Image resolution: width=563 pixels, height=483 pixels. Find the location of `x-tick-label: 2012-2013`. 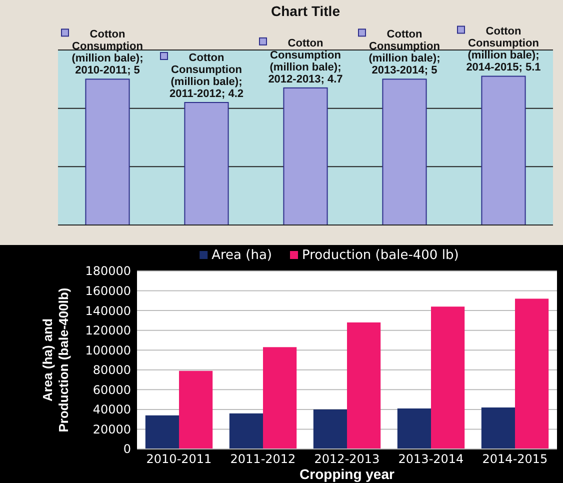

x-tick-label: 2012-2013 is located at coordinates (347, 459).